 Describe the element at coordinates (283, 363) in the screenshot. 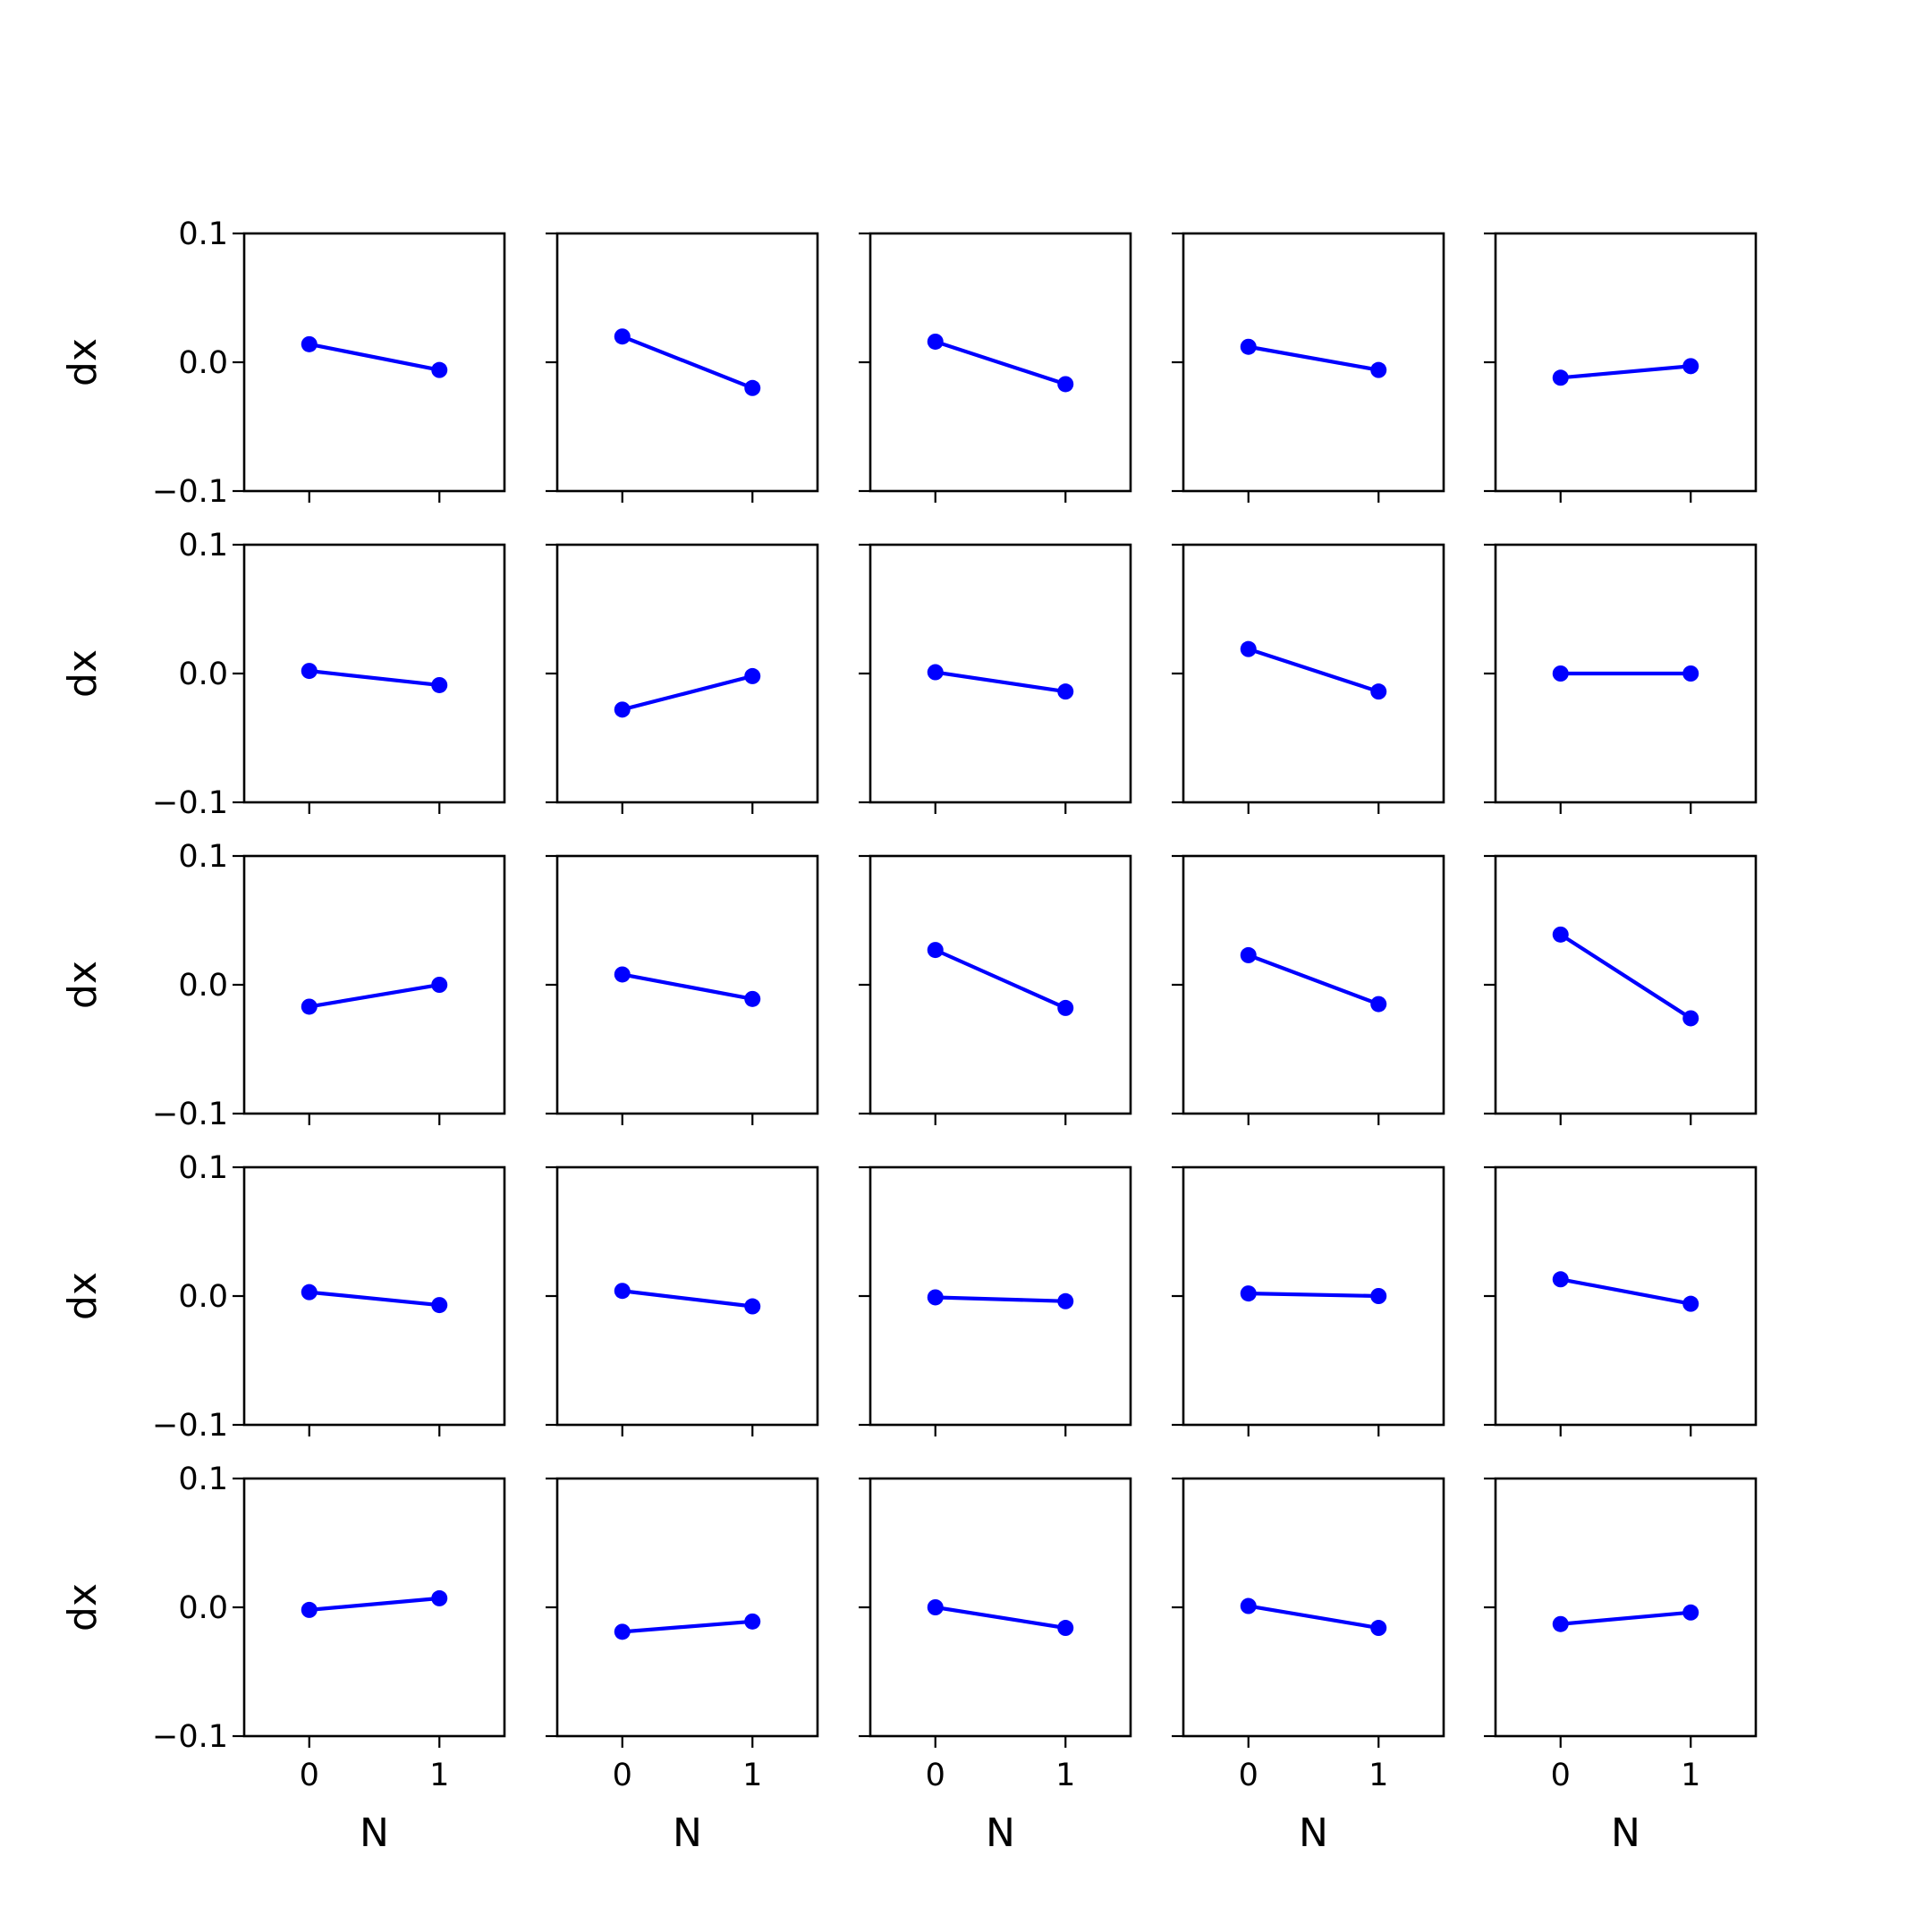

I see `subplot-r0-c0: 0.1 0.0 −0.1 dx` at that location.